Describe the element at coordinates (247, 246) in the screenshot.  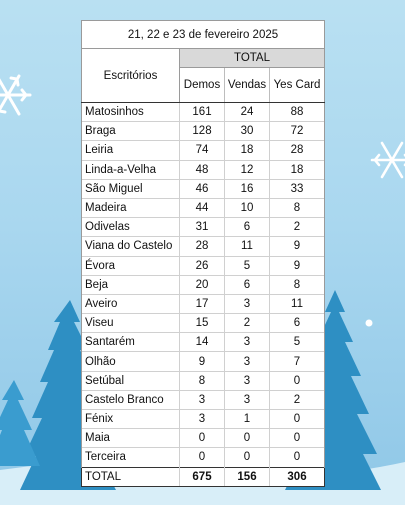
I see `cell-vendas: 11` at that location.